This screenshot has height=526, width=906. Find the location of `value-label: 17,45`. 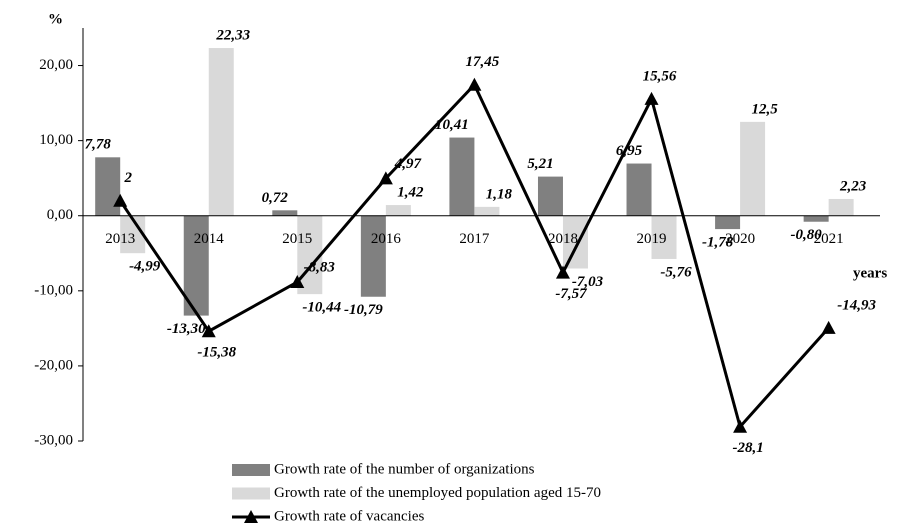

value-label: 17,45 is located at coordinates (483, 62).